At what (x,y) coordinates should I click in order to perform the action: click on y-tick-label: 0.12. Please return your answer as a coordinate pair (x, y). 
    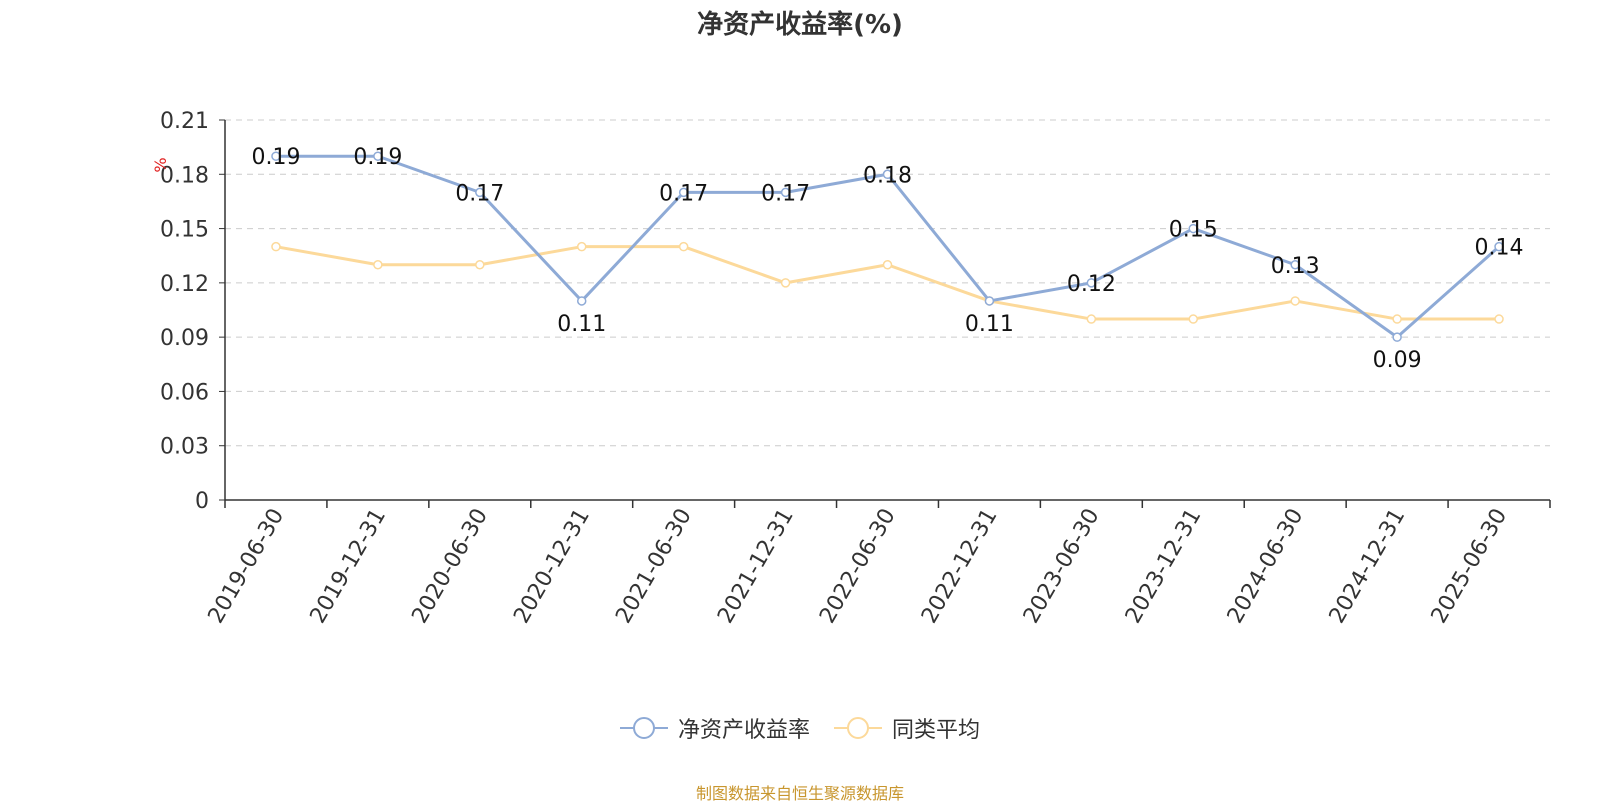
    Looking at the image, I should click on (184, 284).